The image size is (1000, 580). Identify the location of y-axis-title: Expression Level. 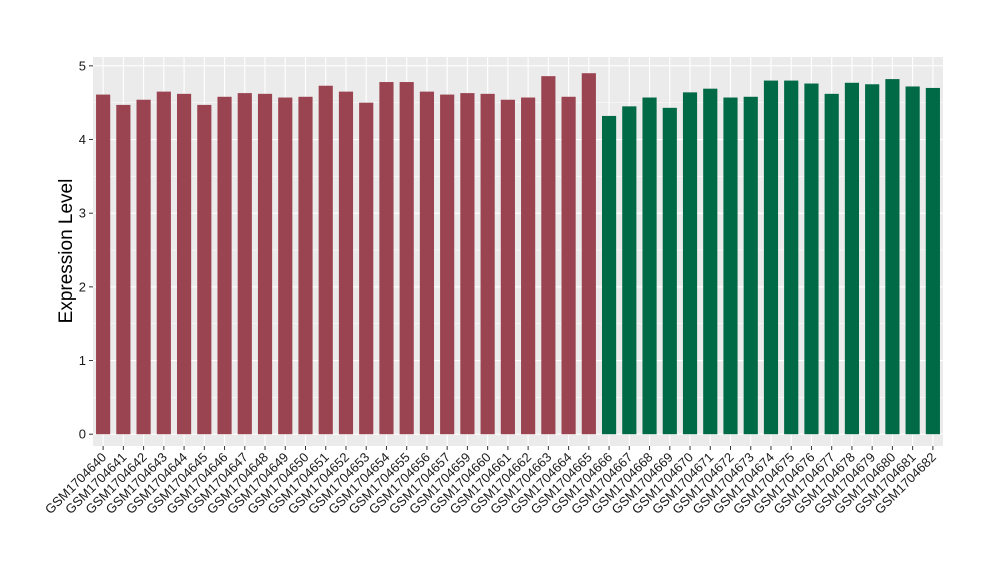
(66, 251).